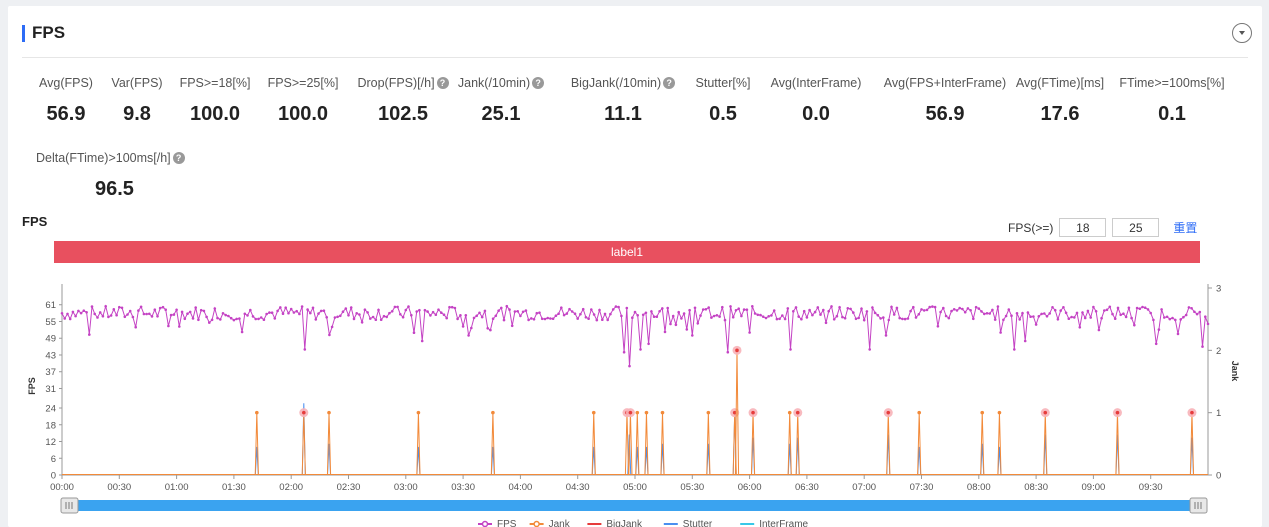 This screenshot has width=1269, height=527. What do you see at coordinates (177, 487) in the screenshot?
I see `x-tick-label: 01:00` at bounding box center [177, 487].